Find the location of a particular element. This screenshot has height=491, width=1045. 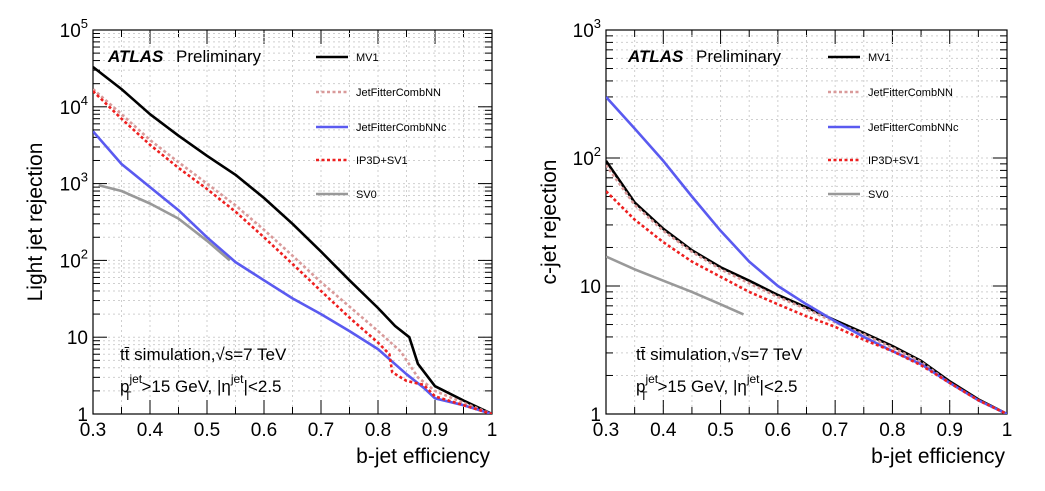

y-tick-exponent: 5 is located at coordinates (84, 23).